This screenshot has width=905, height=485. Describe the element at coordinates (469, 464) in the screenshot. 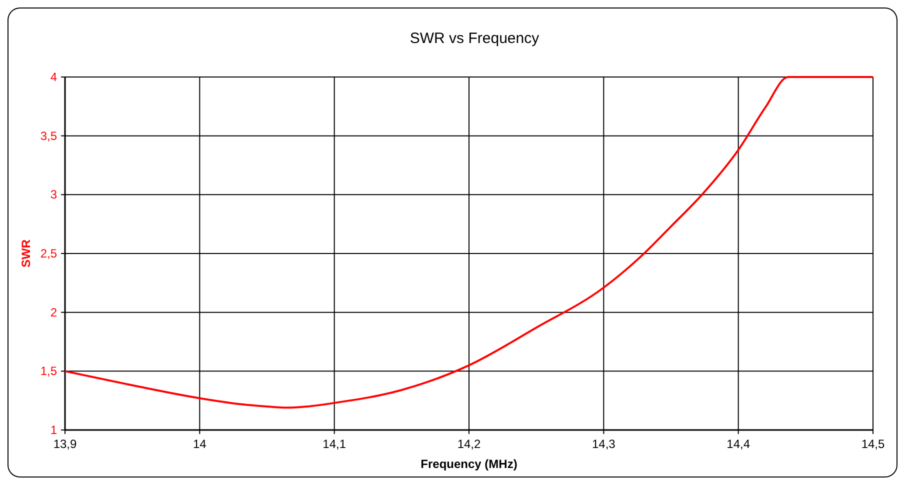

I see `x-axis-title: Frequency (MHz)` at that location.